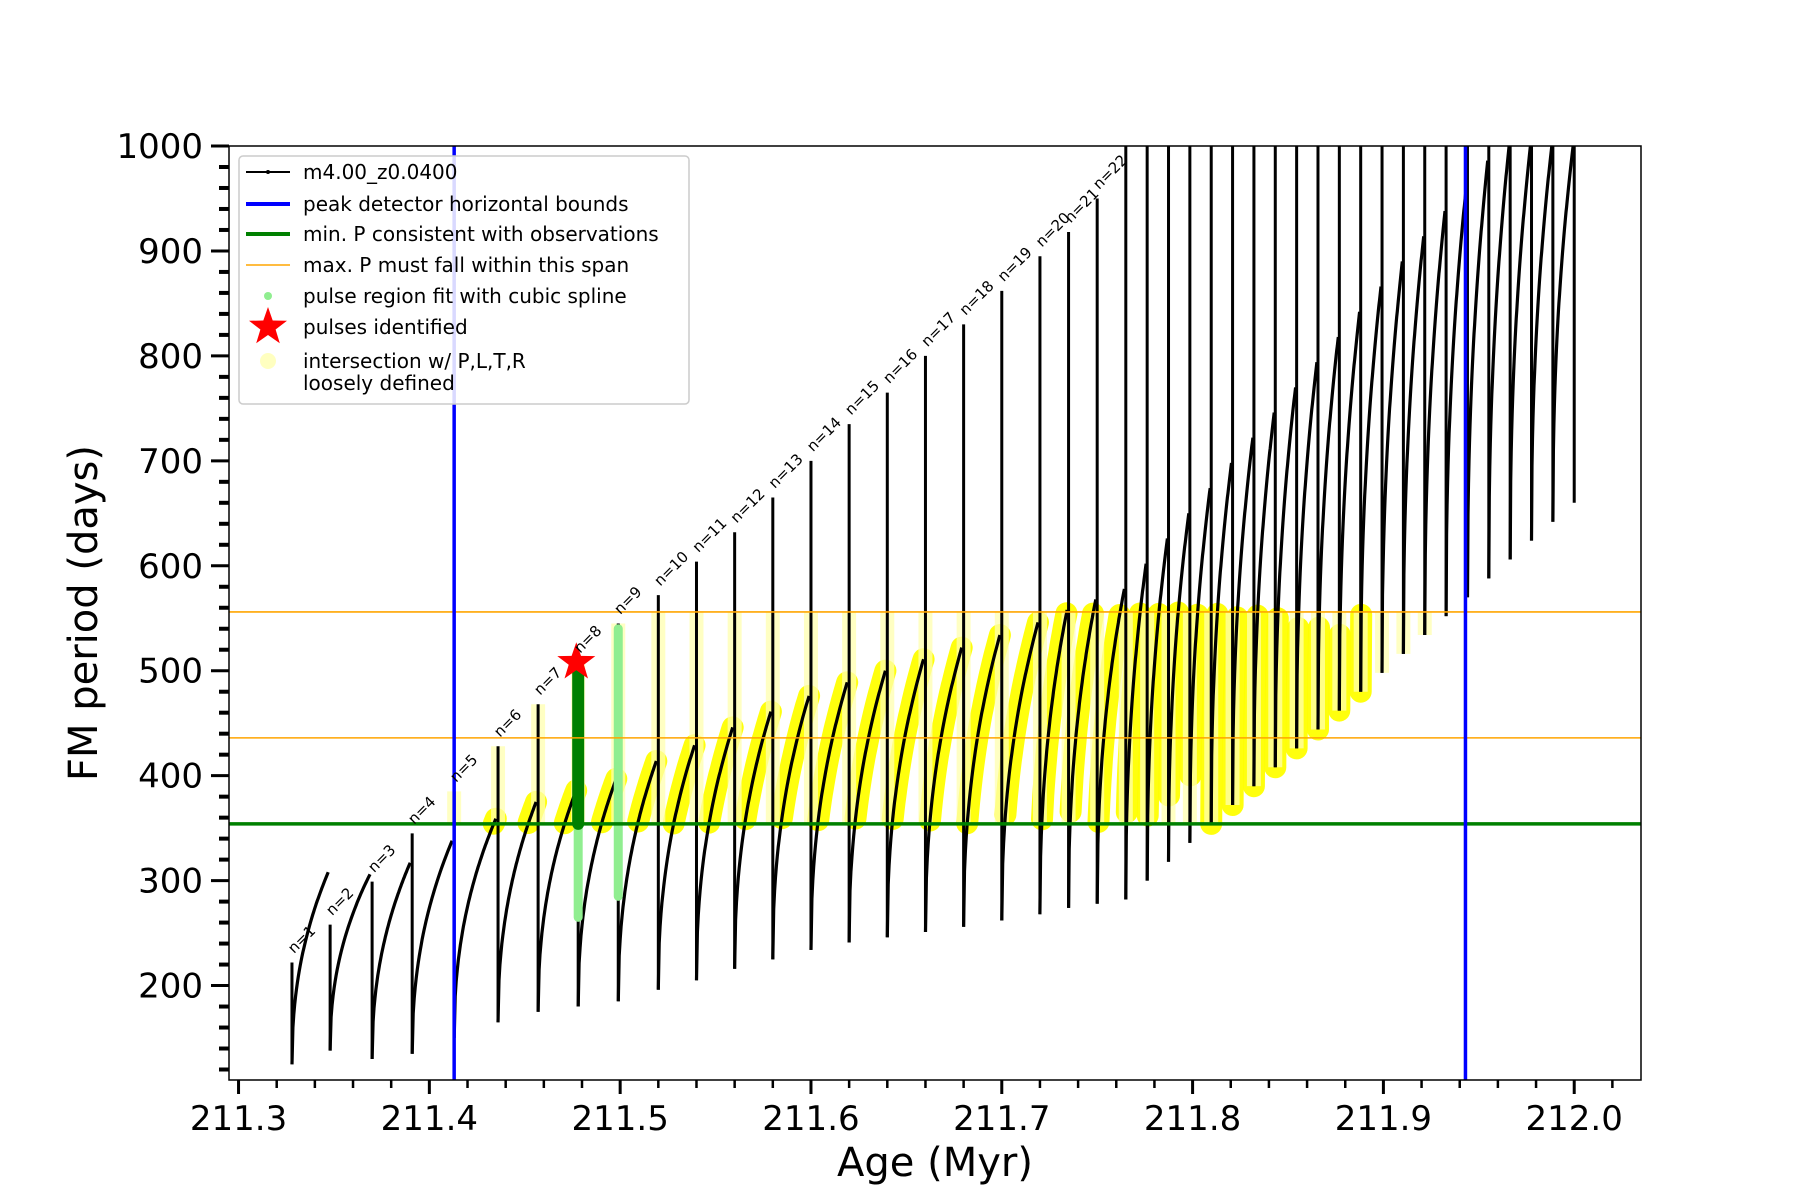  What do you see at coordinates (238, 1119) in the screenshot?
I see `x-tick-label: 211.3` at bounding box center [238, 1119].